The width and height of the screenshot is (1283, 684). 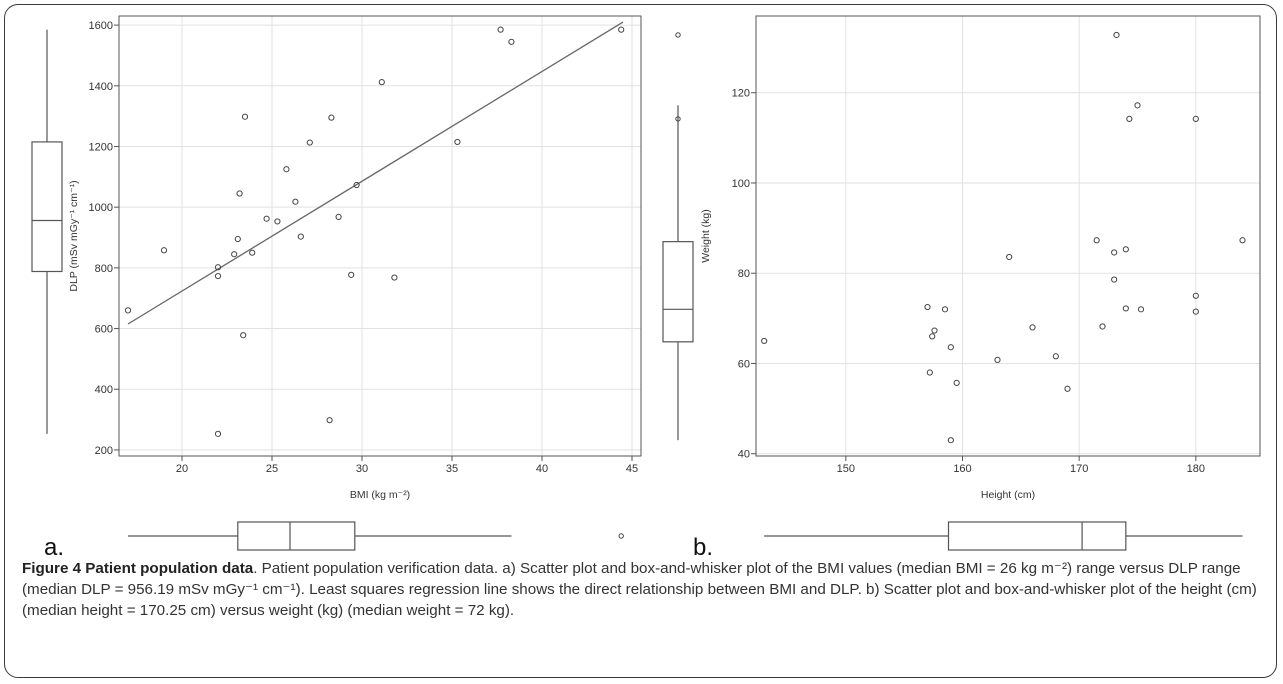 I want to click on y-tick-label: 1400, so click(x=101, y=87).